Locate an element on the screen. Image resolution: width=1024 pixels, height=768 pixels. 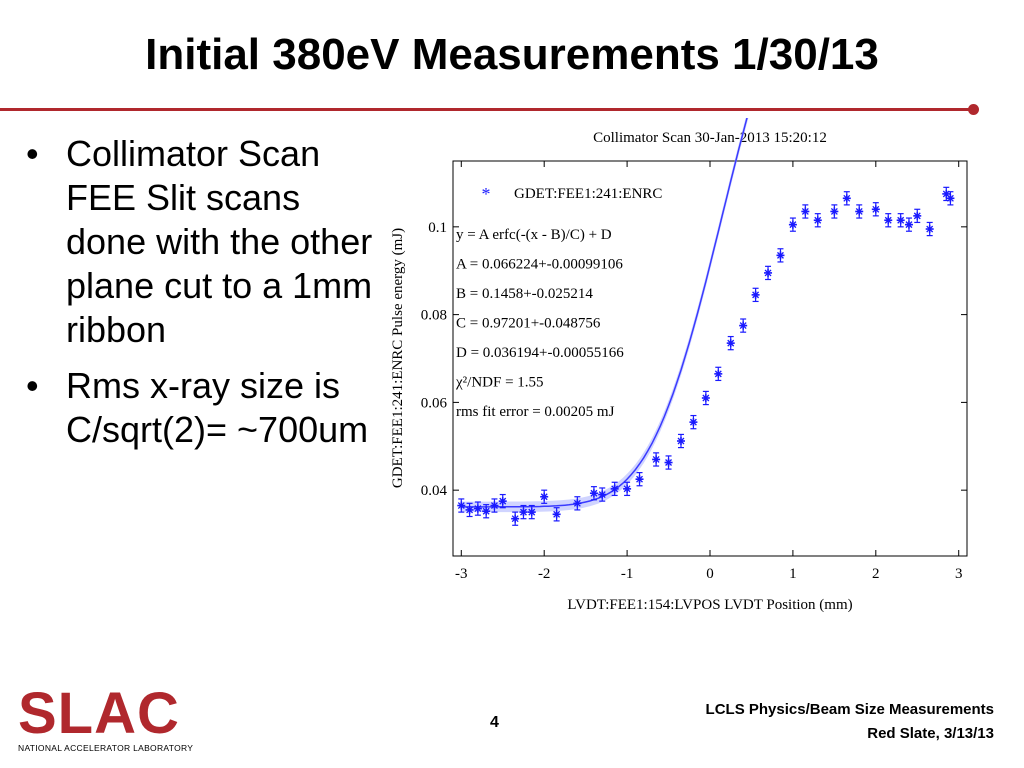
x-tick-label: -2 is located at coordinates (544, 574).